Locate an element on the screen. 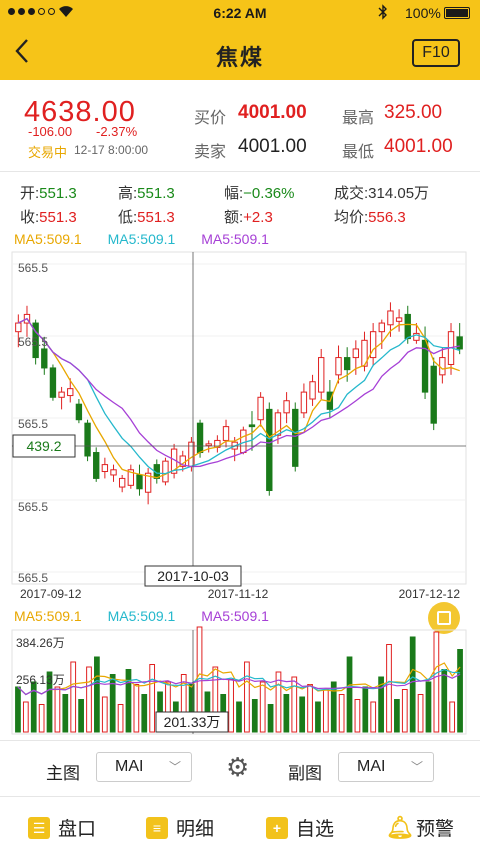 This screenshot has height=854, width=480. crosshair-value: 439.2 is located at coordinates (43, 446).